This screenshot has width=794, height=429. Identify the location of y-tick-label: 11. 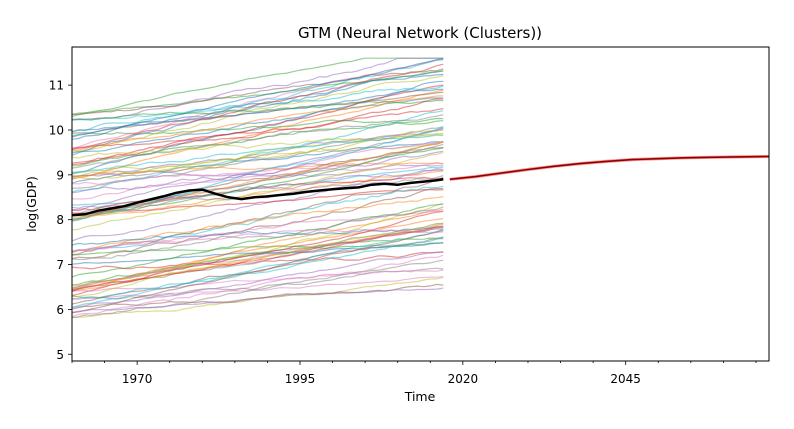
(56, 86).